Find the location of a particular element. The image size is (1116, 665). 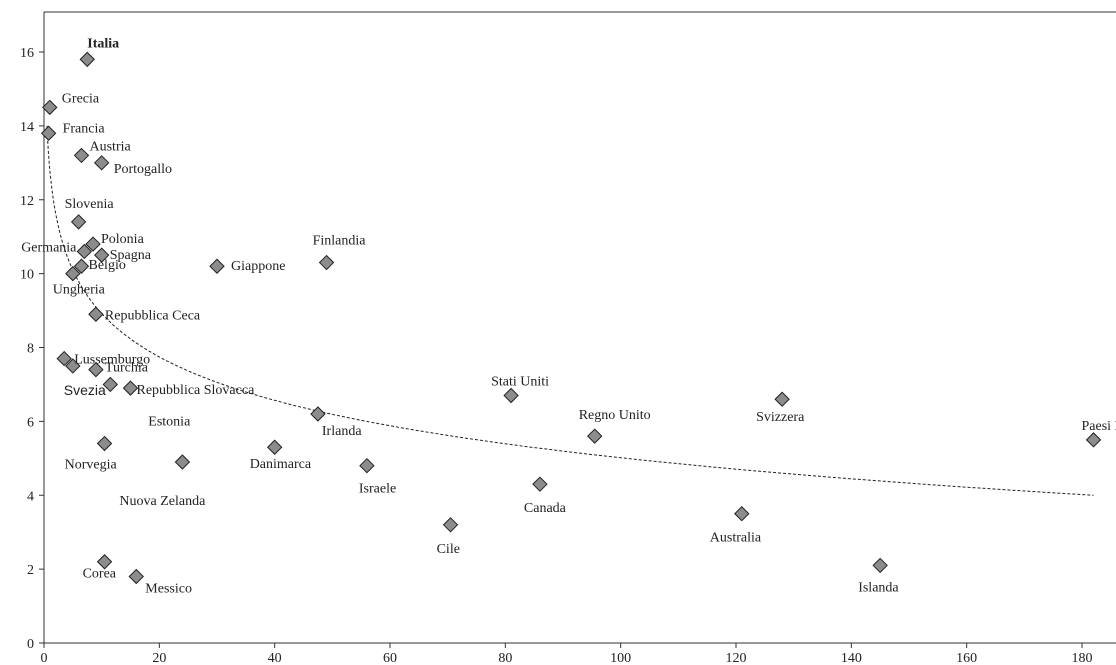

point-label: Nuova Zelanda is located at coordinates (162, 501).